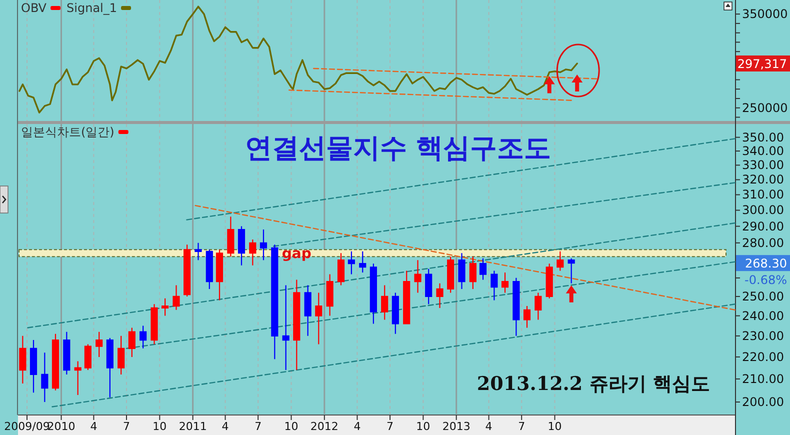 The height and width of the screenshot is (435, 790). I want to click on y-tick-label: 240.00, so click(763, 315).